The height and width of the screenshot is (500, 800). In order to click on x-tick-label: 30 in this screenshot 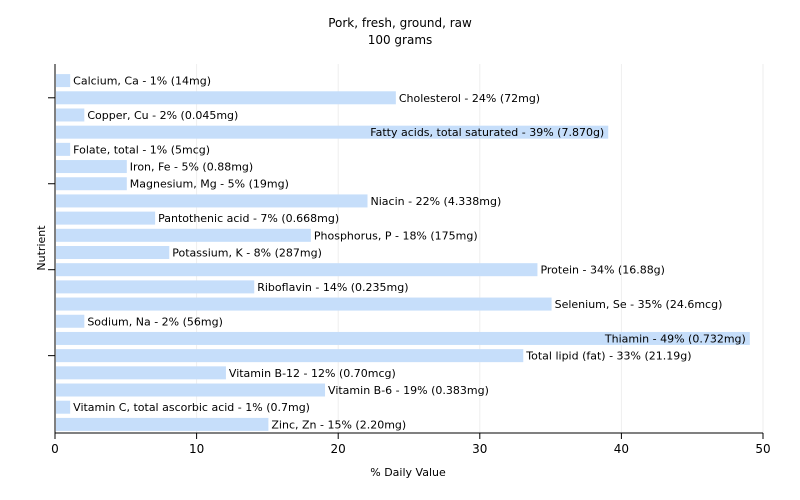, I will do `click(479, 449)`.